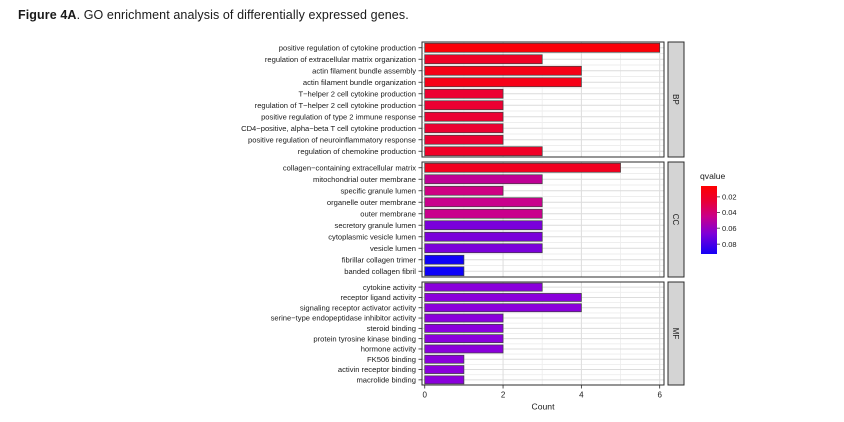  What do you see at coordinates (364, 338) in the screenshot?
I see `term-label: protein tyrosine kinase binding` at bounding box center [364, 338].